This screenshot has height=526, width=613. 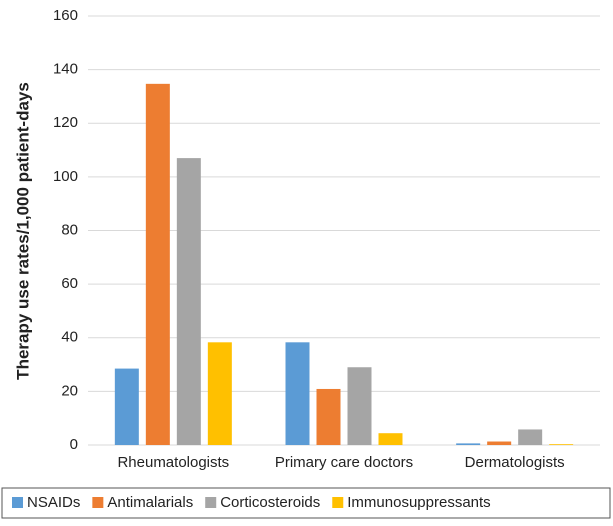 What do you see at coordinates (69, 283) in the screenshot?
I see `y-tick-label: 60` at bounding box center [69, 283].